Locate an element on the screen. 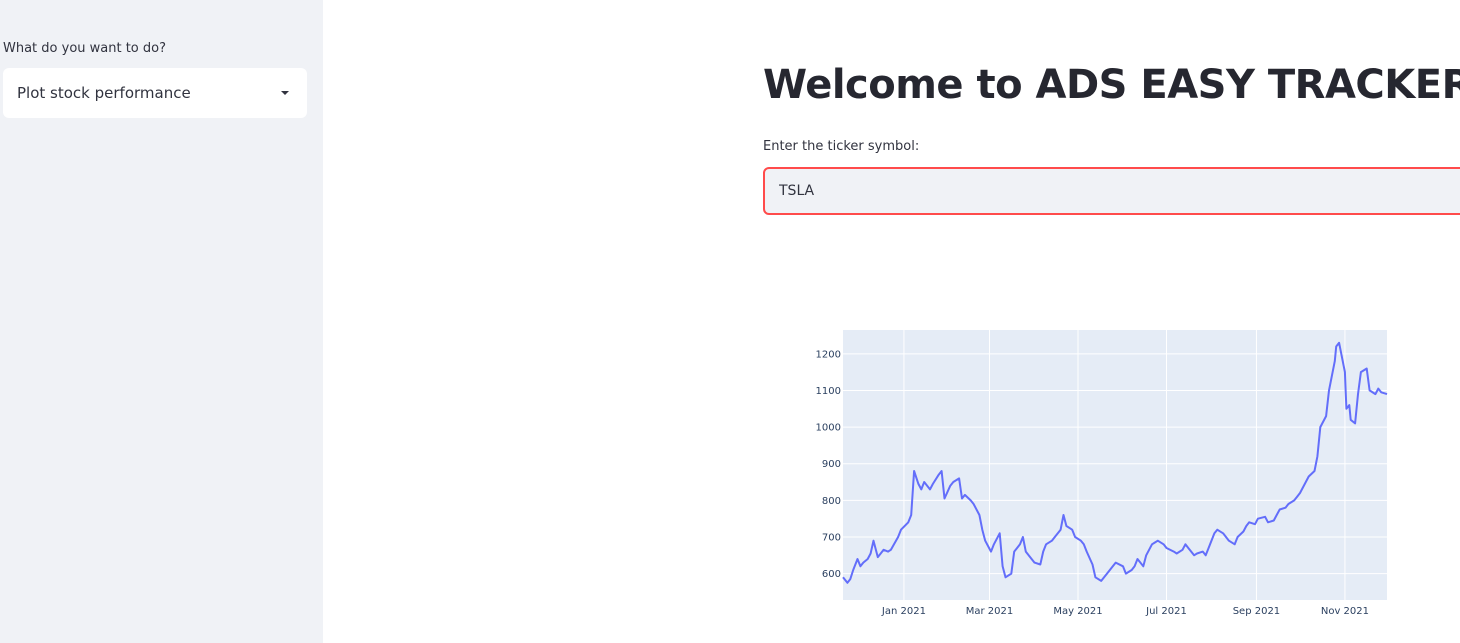  action-select-value: Plot stock performance is located at coordinates (104, 93).